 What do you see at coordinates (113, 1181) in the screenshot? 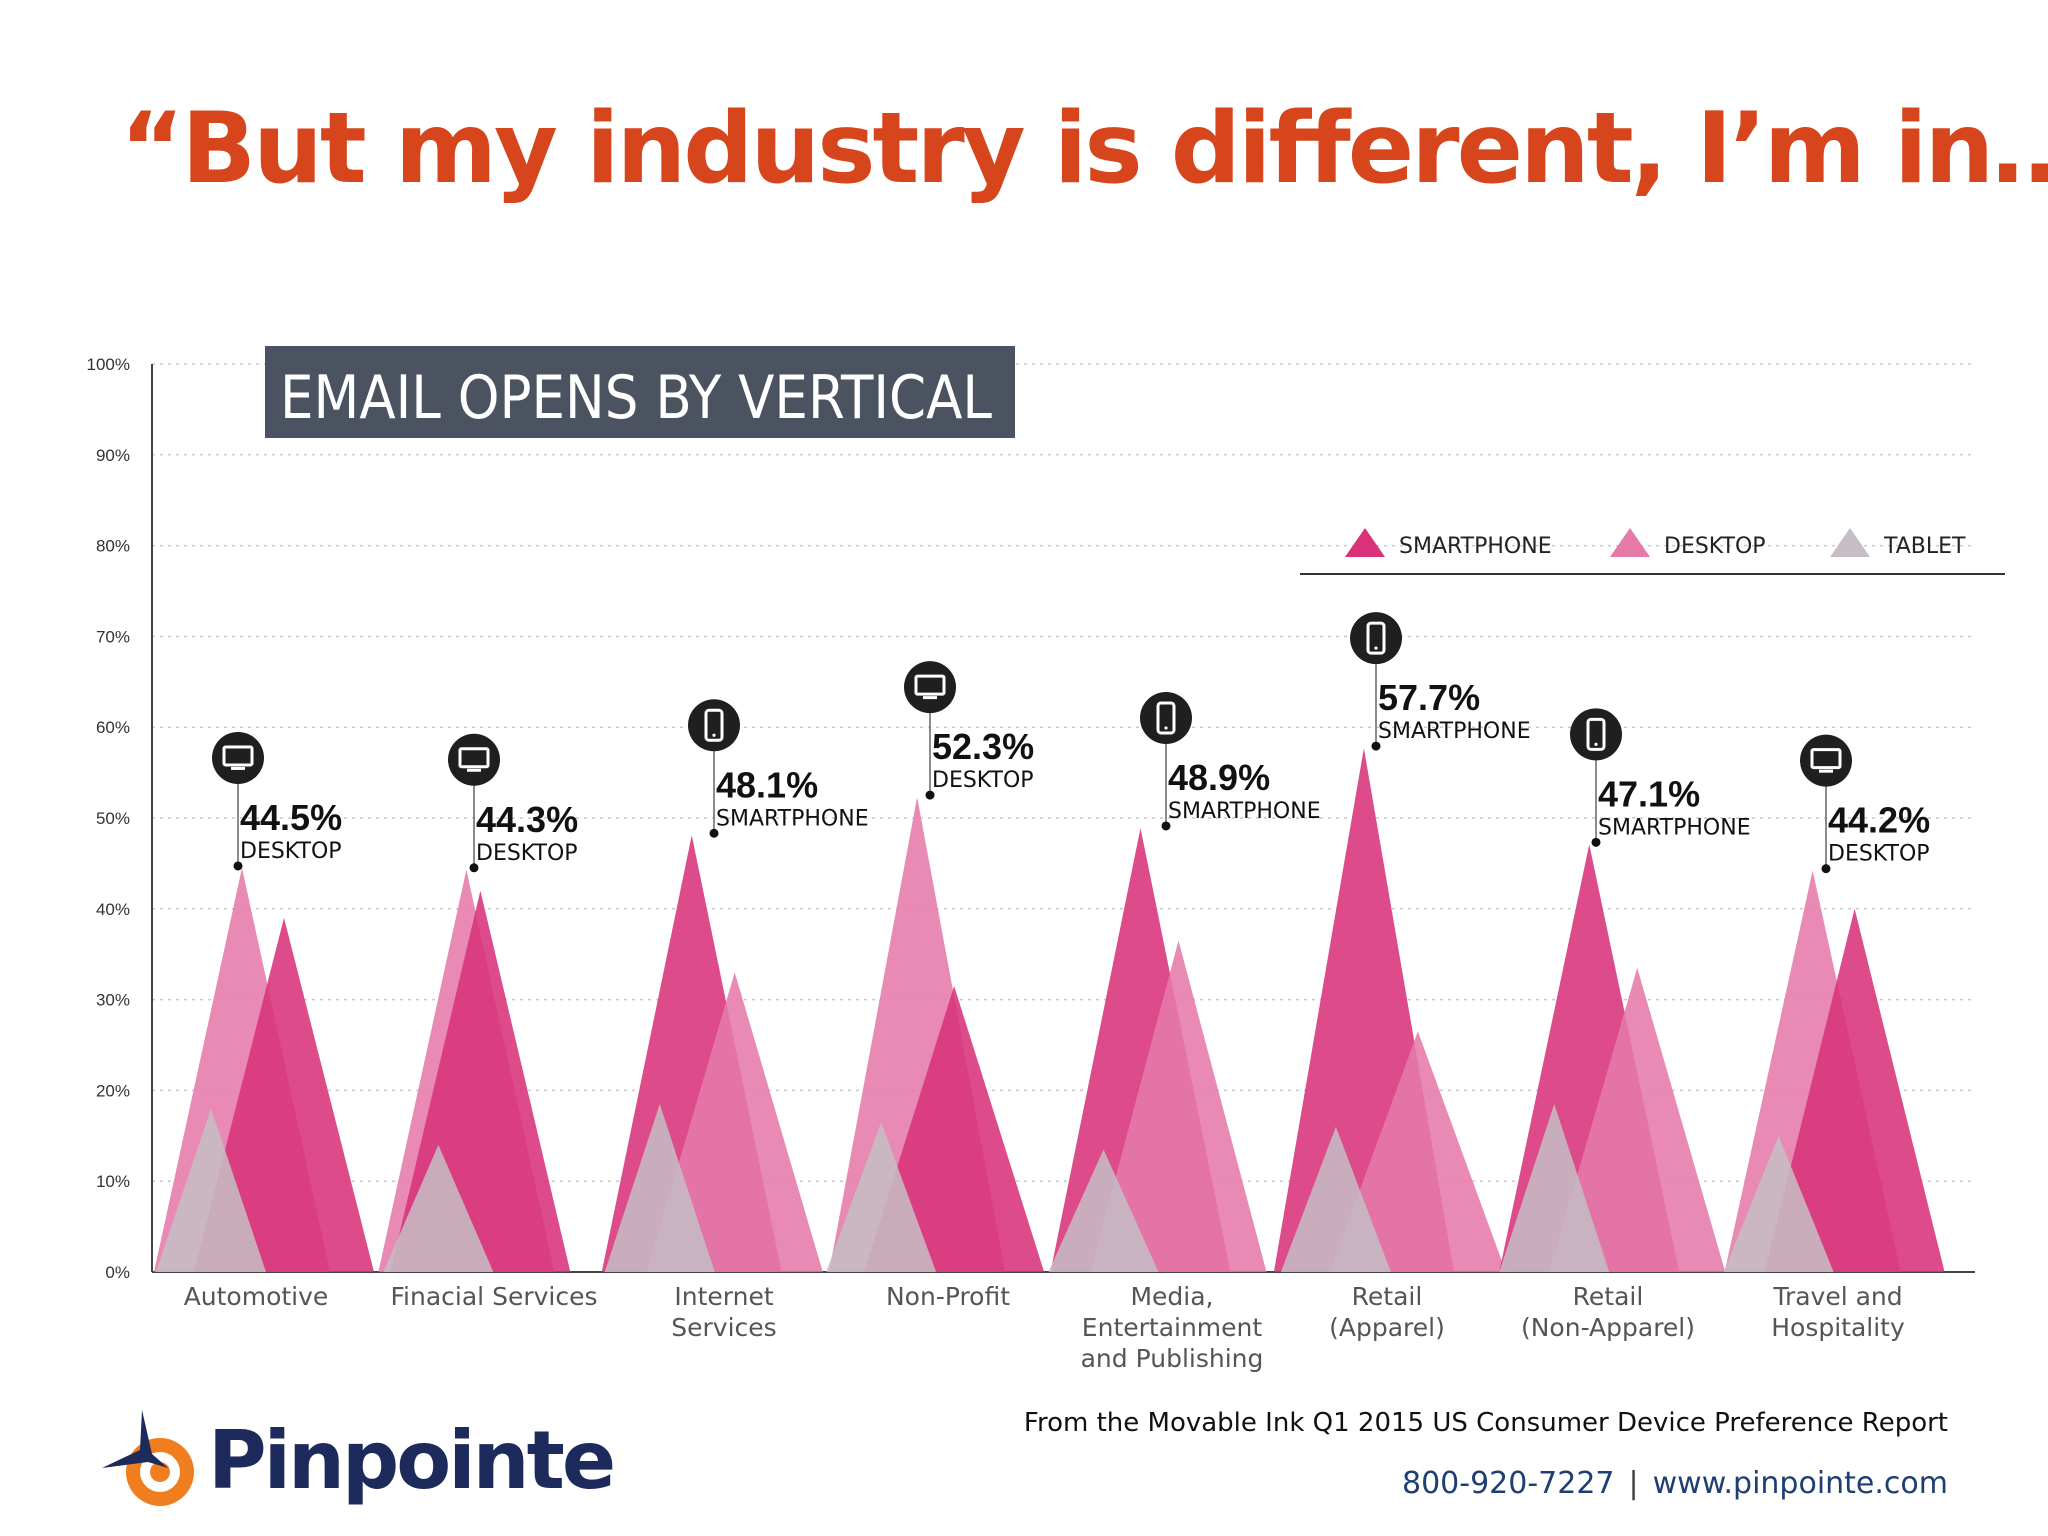
I see `y-tick-label: 10%` at bounding box center [113, 1181].